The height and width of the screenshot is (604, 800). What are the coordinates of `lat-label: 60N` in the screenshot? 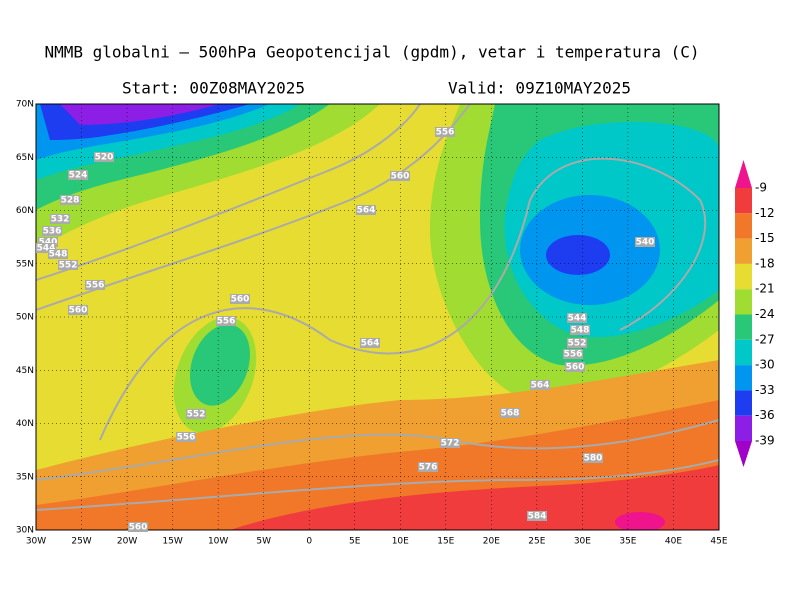 It's located at (25, 211).